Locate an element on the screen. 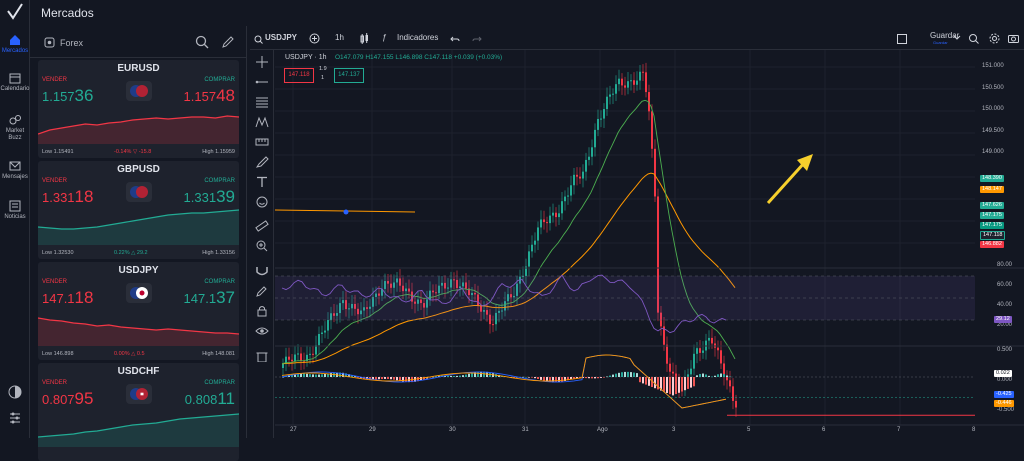 This screenshot has height=461, width=1024. time-axis-label: 27 is located at coordinates (293, 430).